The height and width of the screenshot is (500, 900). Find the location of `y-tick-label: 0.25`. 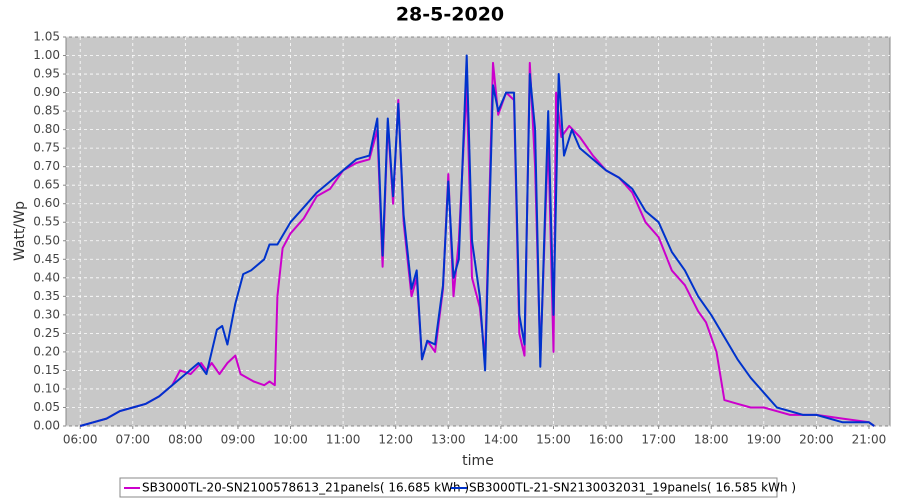

y-tick-label: 0.25 is located at coordinates (46, 333).